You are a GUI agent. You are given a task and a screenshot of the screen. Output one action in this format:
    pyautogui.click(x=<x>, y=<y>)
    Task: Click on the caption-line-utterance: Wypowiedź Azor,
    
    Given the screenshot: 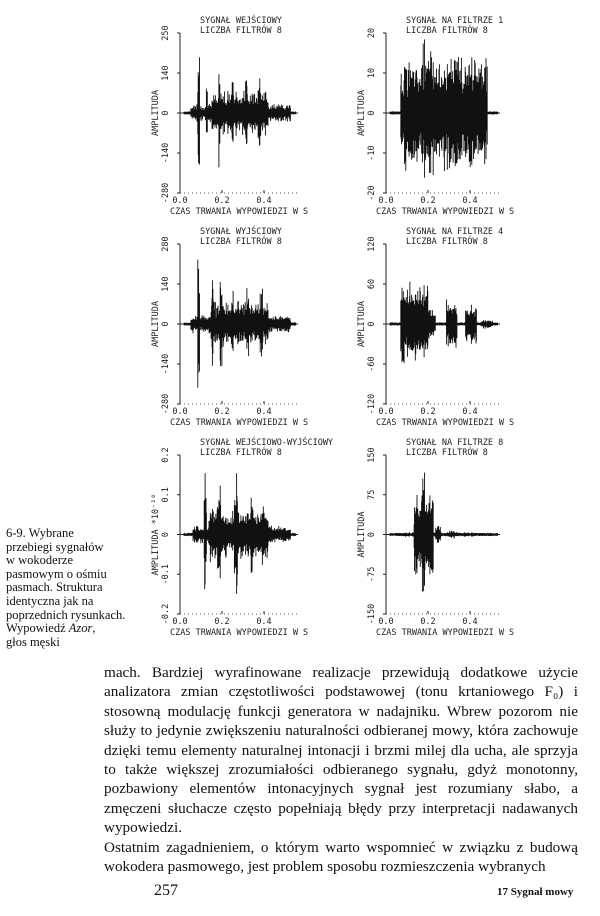 What is the action you would take?
    pyautogui.click(x=51, y=628)
    